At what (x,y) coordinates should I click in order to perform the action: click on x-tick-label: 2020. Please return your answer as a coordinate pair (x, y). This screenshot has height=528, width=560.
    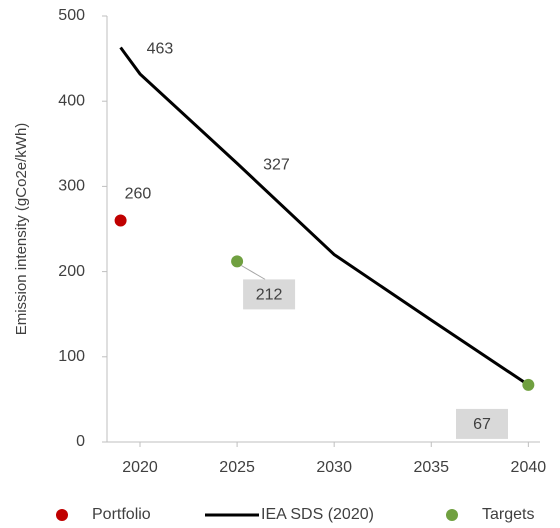
    Looking at the image, I should click on (140, 467).